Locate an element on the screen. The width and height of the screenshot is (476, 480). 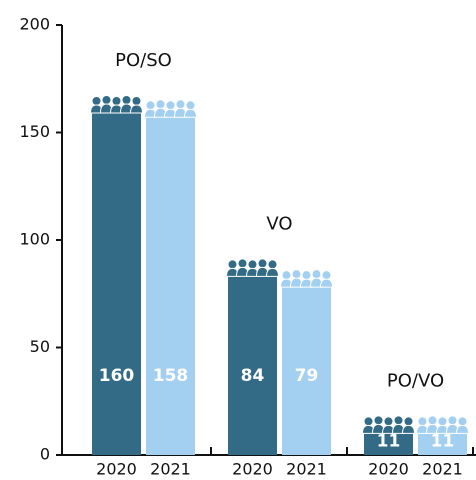
group-label: PO/SO is located at coordinates (143, 60).